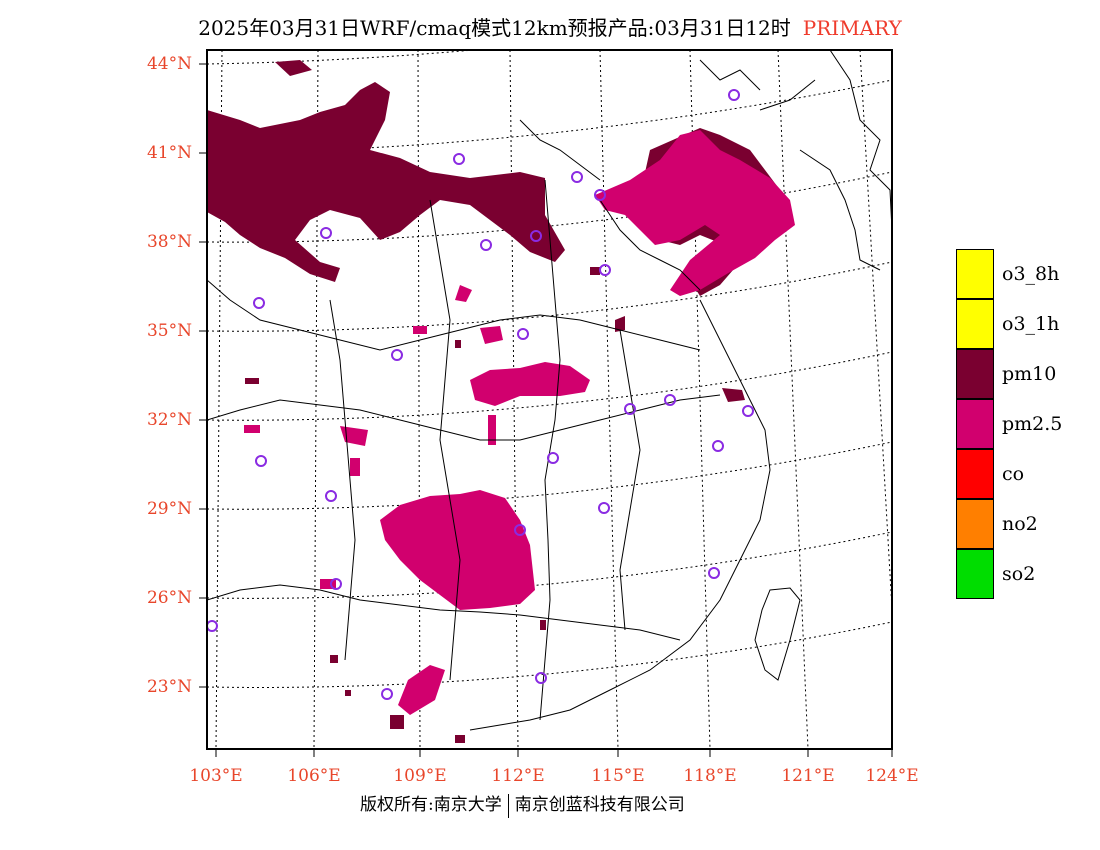  Describe the element at coordinates (169, 420) in the screenshot. I see `lat-label-32n: 32°N` at that location.